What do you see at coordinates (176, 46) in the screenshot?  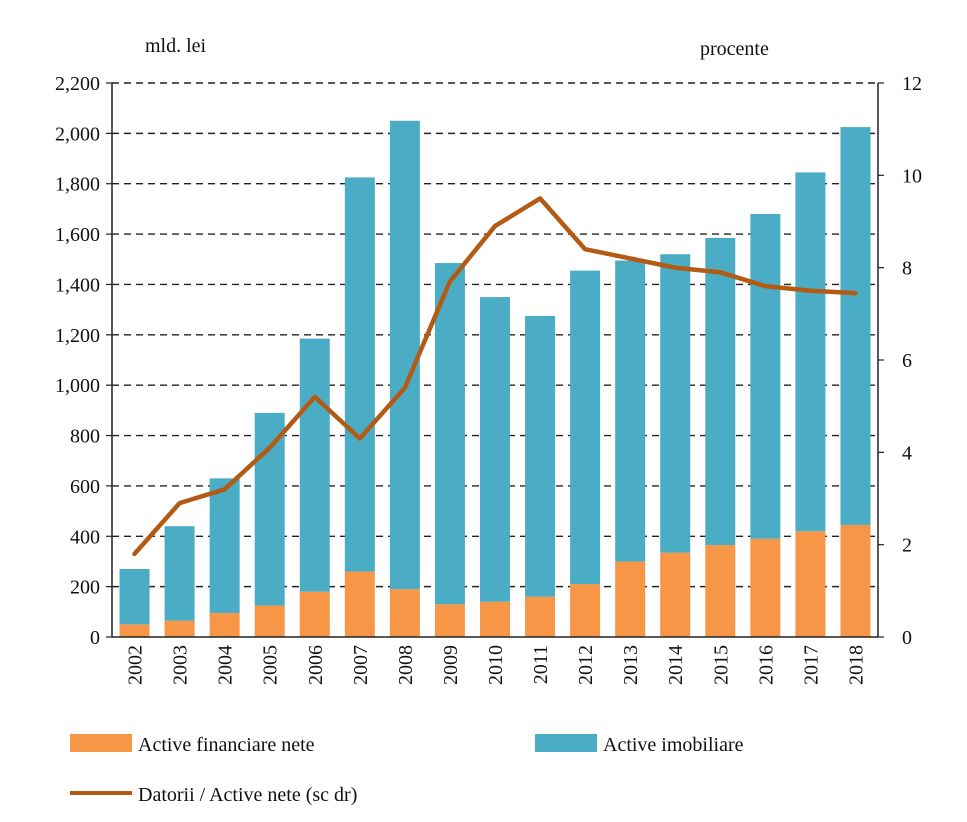 I see `left-axis-unit: mld. lei` at bounding box center [176, 46].